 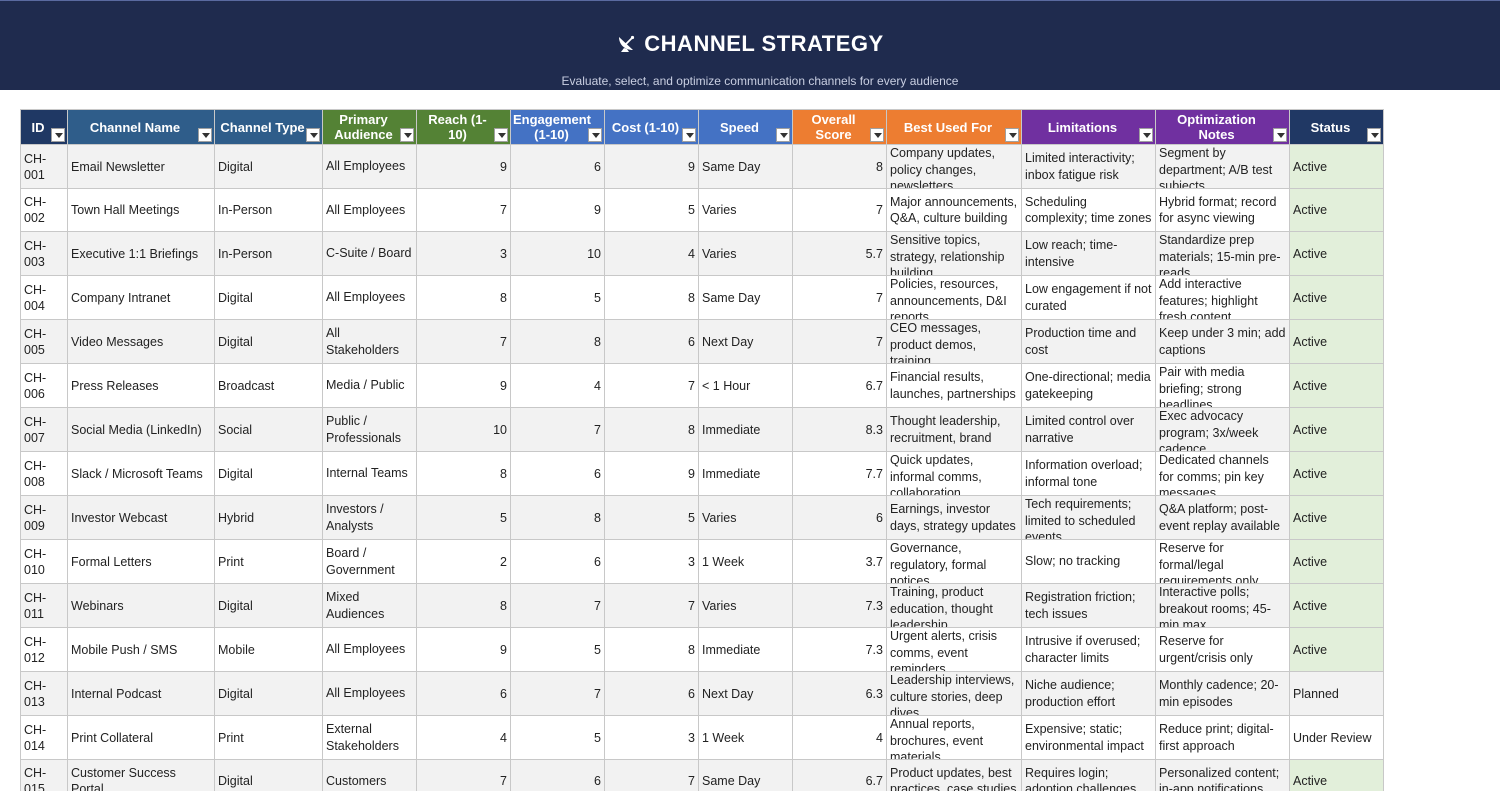 I want to click on cell-engagement: 10, so click(x=557, y=253).